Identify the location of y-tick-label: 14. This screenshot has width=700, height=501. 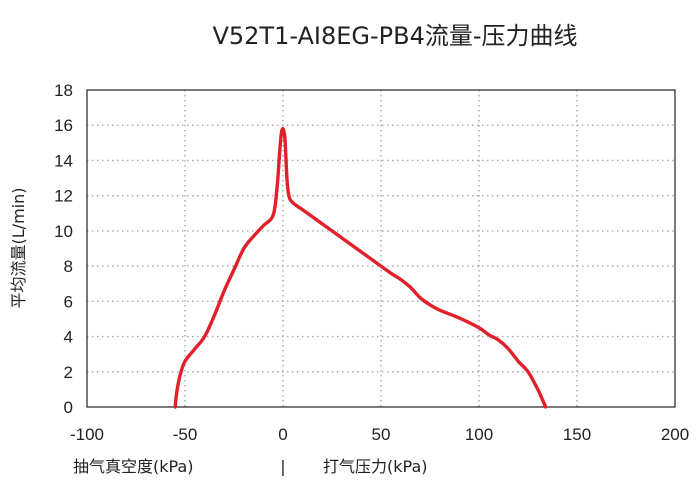
(63, 160).